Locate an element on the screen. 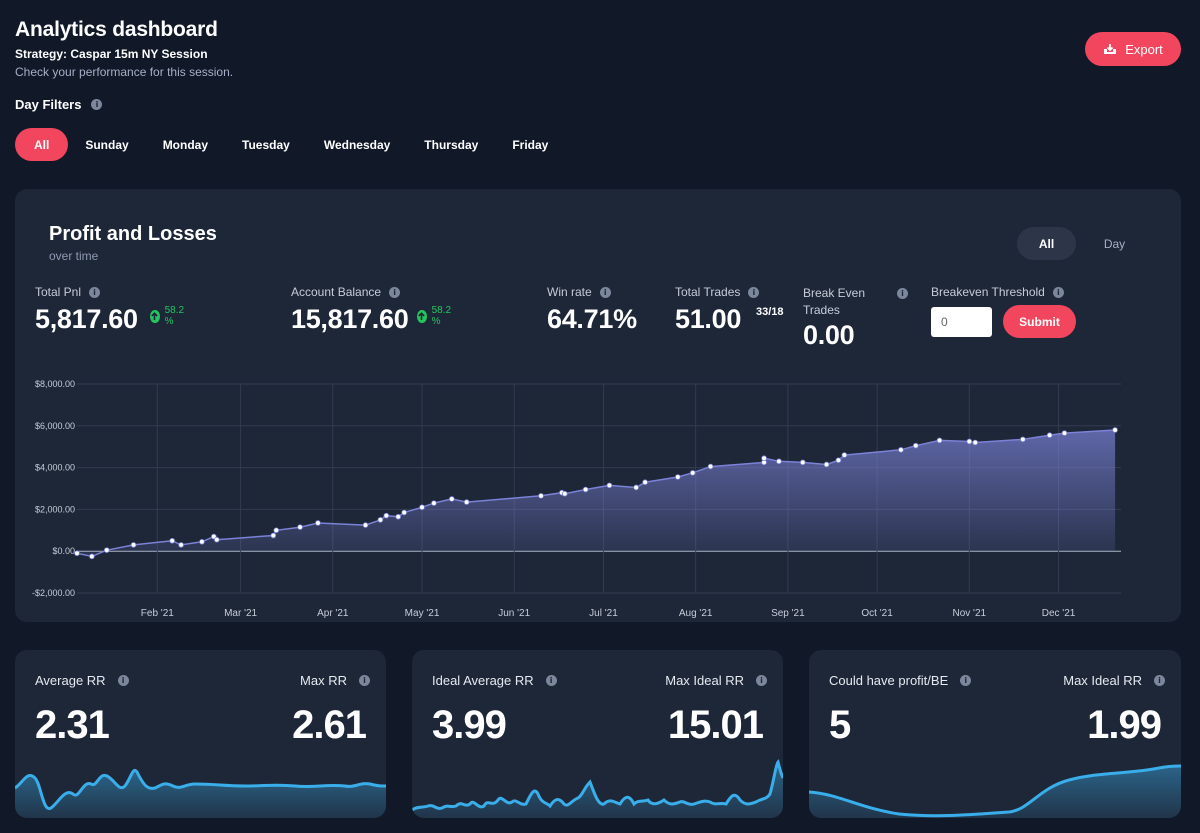  range-all-button: All is located at coordinates (1046, 243).